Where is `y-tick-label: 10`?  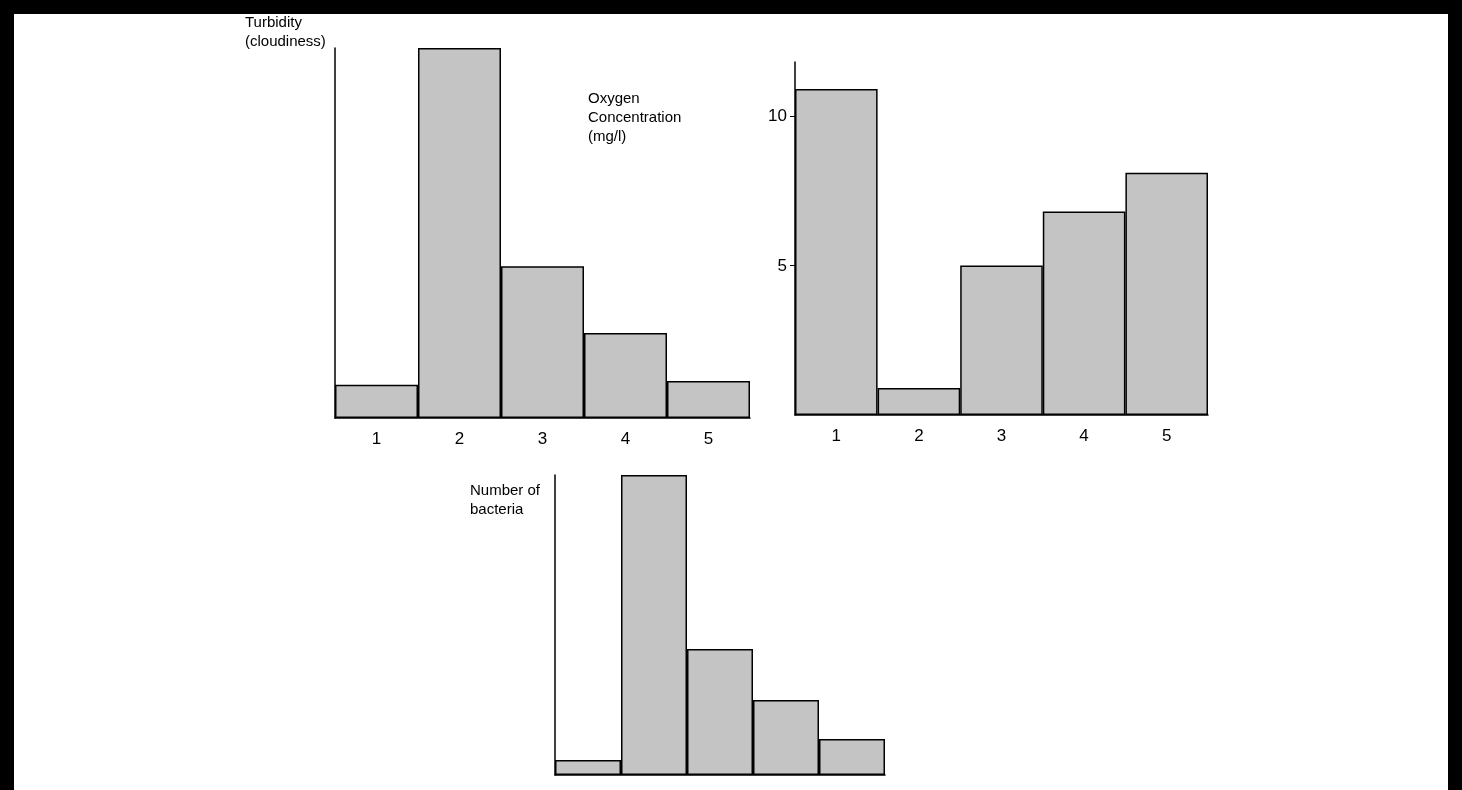
y-tick-label: 10 is located at coordinates (777, 116).